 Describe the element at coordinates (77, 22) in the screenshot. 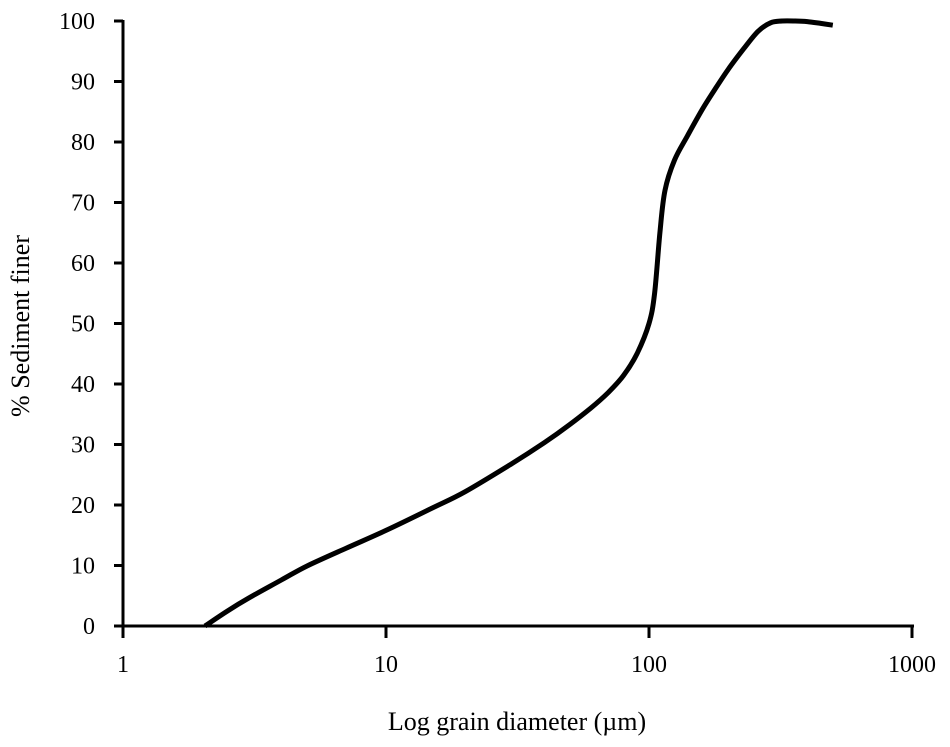

I see `y-tick-label: 100` at that location.